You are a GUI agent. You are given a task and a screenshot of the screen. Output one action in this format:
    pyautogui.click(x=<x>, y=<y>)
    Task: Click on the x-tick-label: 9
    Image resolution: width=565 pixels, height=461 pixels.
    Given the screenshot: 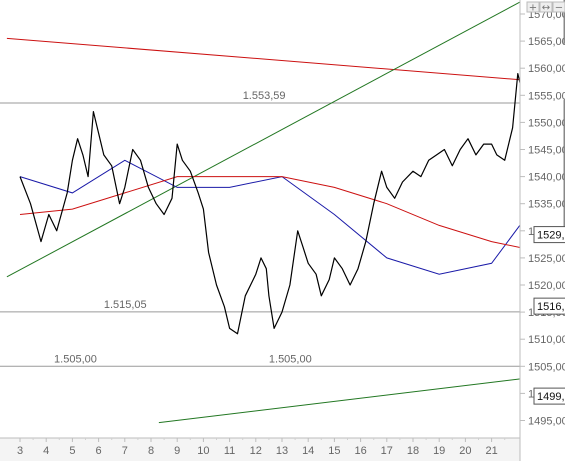 What is the action you would take?
    pyautogui.click(x=177, y=451)
    